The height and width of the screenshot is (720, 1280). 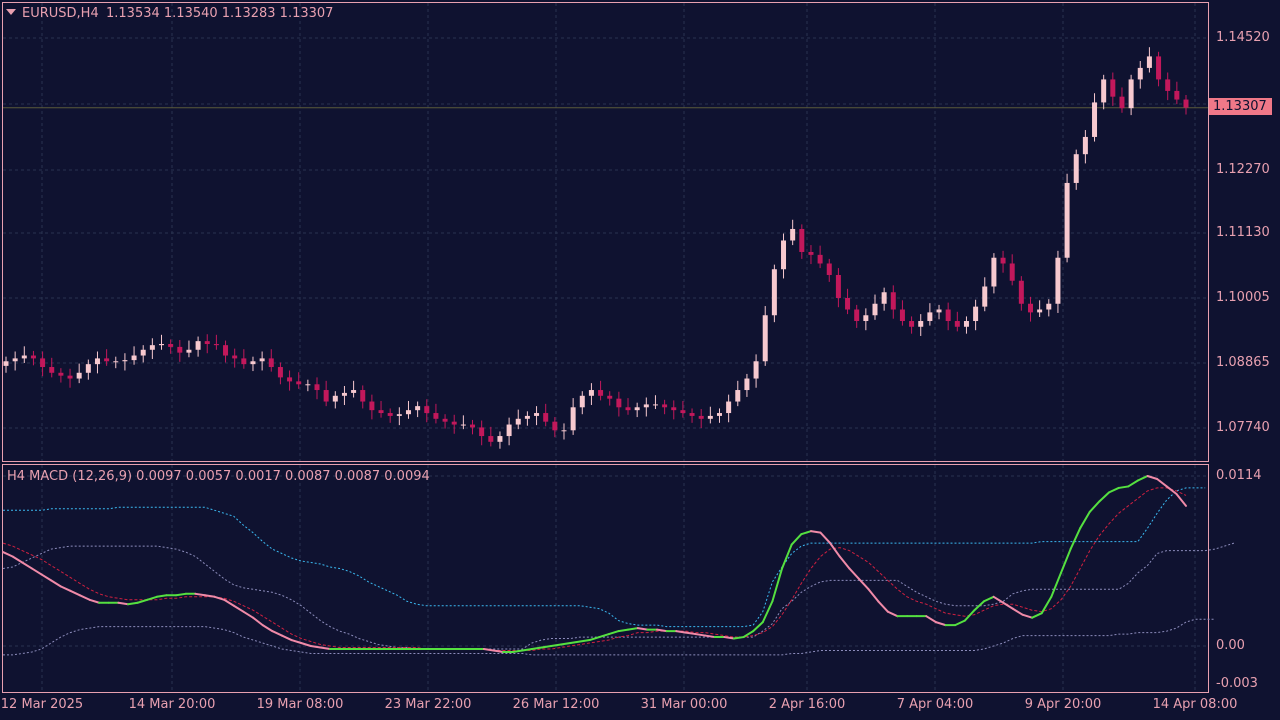 What do you see at coordinates (42, 704) in the screenshot?
I see `time-axis-tick: 12 Mar 2025` at bounding box center [42, 704].